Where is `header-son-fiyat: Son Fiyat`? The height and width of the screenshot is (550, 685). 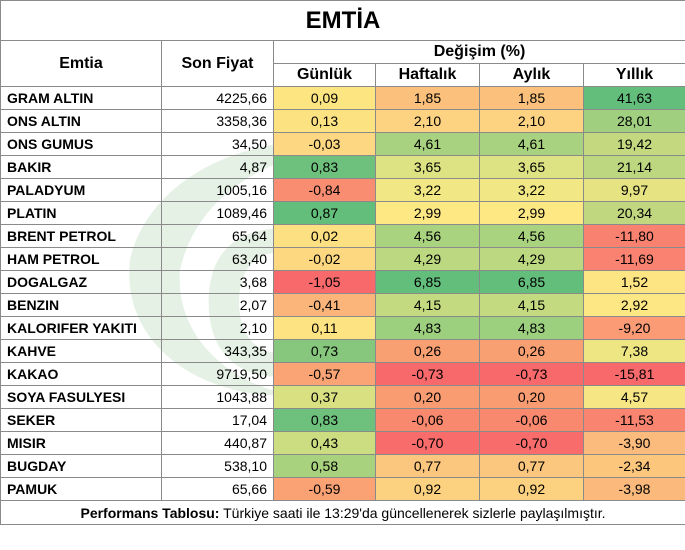 header-son-fiyat: Son Fiyat is located at coordinates (217, 63).